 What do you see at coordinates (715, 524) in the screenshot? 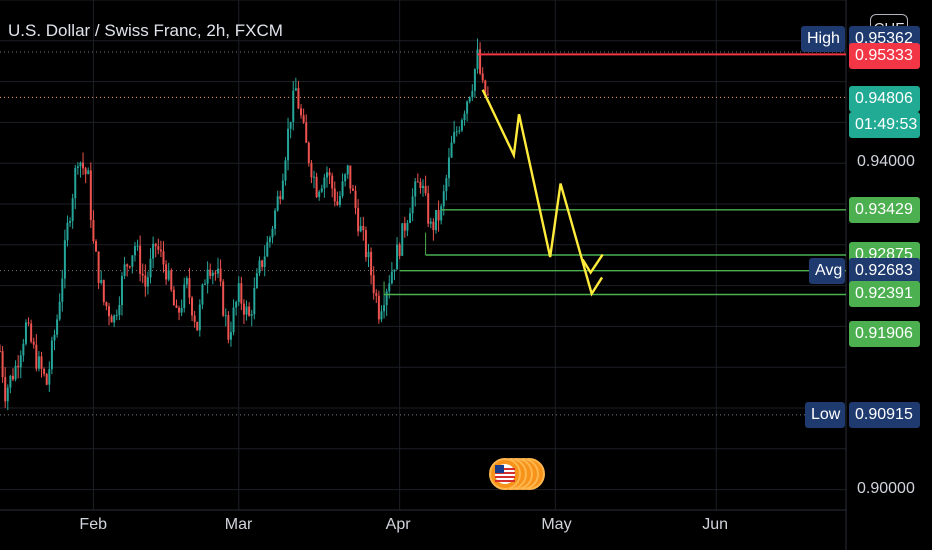
I see `x-tick-label: Jun` at bounding box center [715, 524].